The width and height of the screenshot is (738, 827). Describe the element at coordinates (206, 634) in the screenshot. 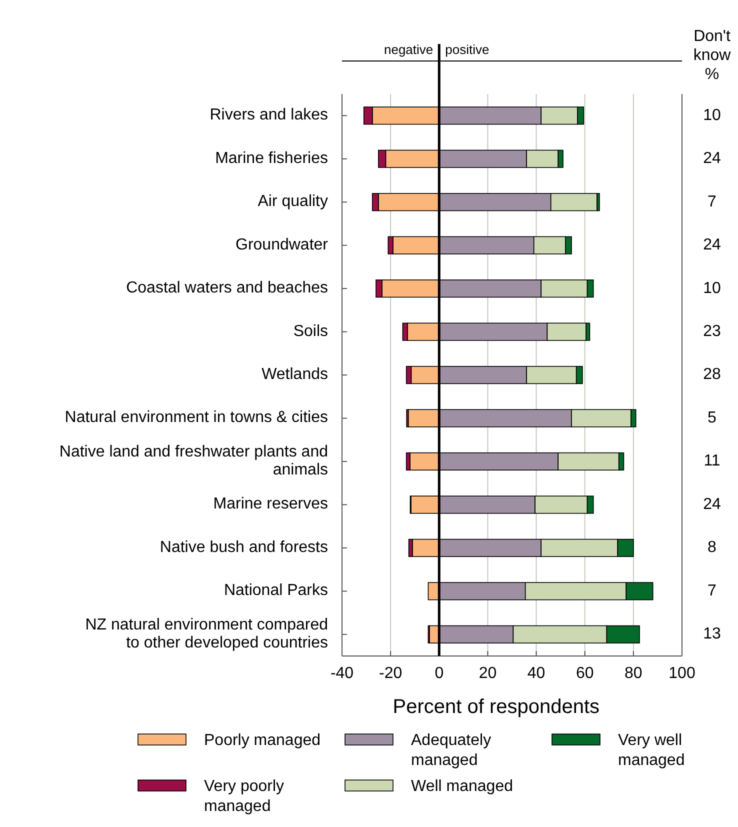

I see `y-tick-label: NZ natural environment compared to other developed countries` at that location.